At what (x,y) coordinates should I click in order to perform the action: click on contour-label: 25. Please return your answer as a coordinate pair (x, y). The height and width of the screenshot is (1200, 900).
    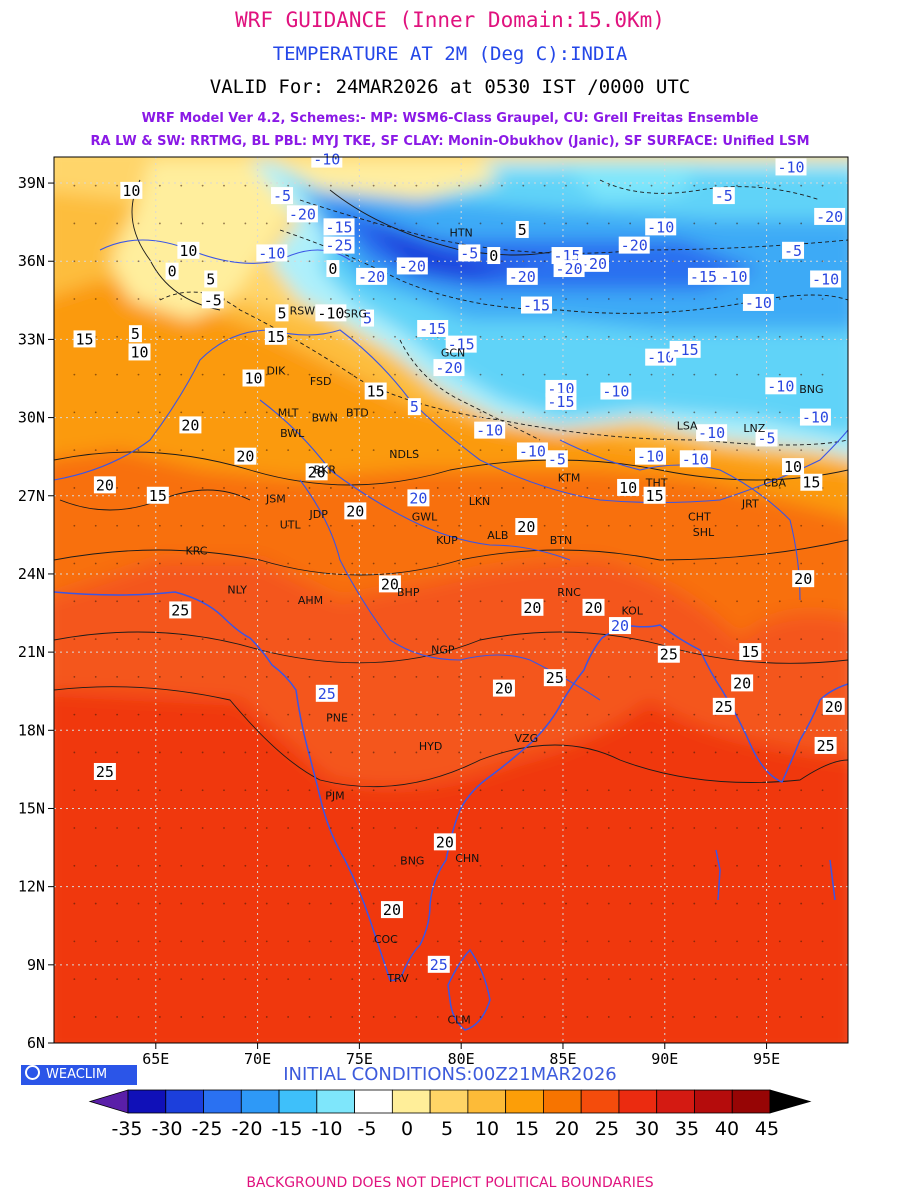
    Looking at the image, I should click on (554, 678).